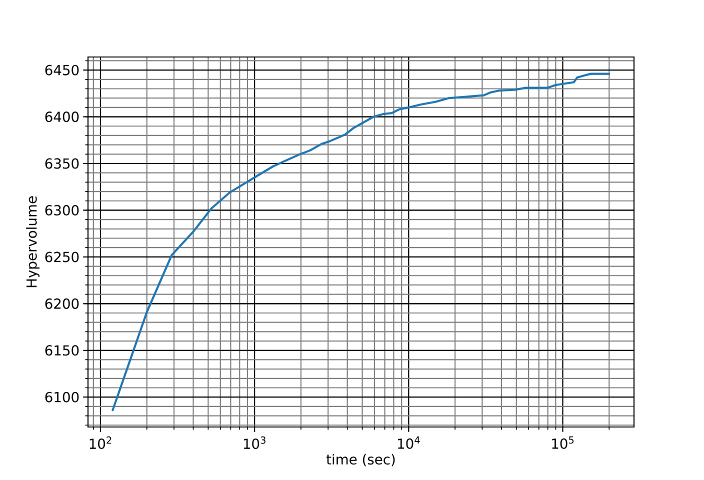 The height and width of the screenshot is (480, 704). Describe the element at coordinates (62, 397) in the screenshot. I see `y-tick-label: 6100` at that location.